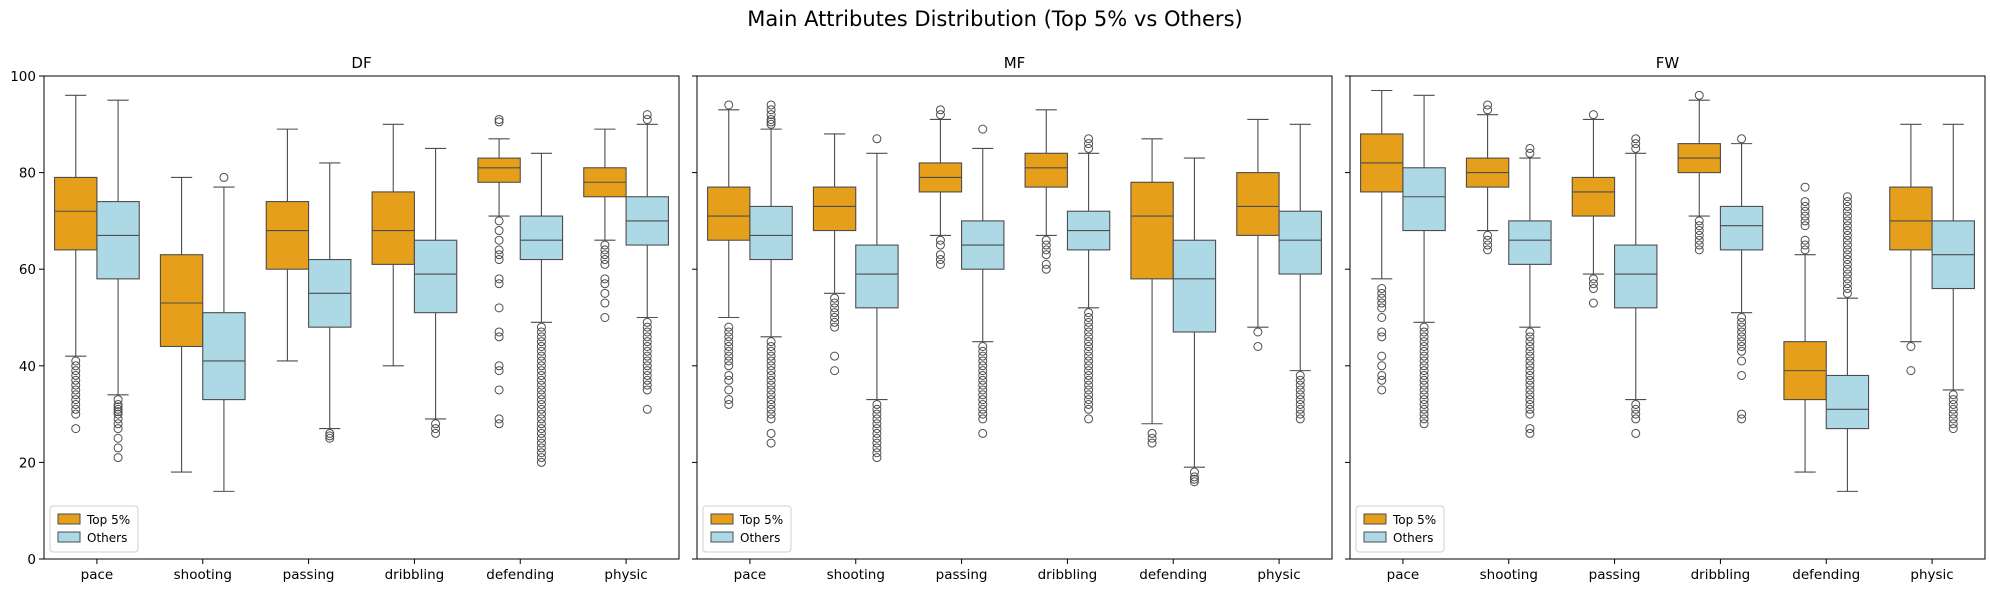 This screenshot has width=1990, height=593. I want to click on y-tick-label: 40, so click(27, 367).